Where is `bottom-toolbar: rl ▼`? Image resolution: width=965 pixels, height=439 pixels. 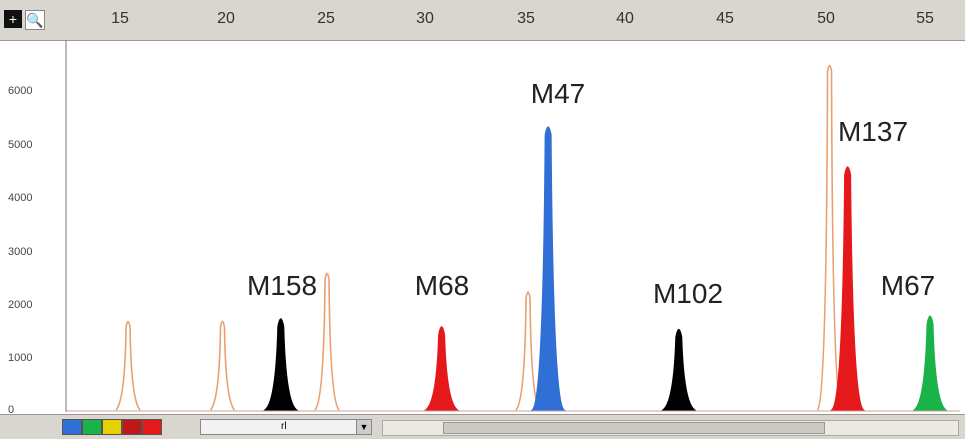 bottom-toolbar: rl ▼ is located at coordinates (482, 426).